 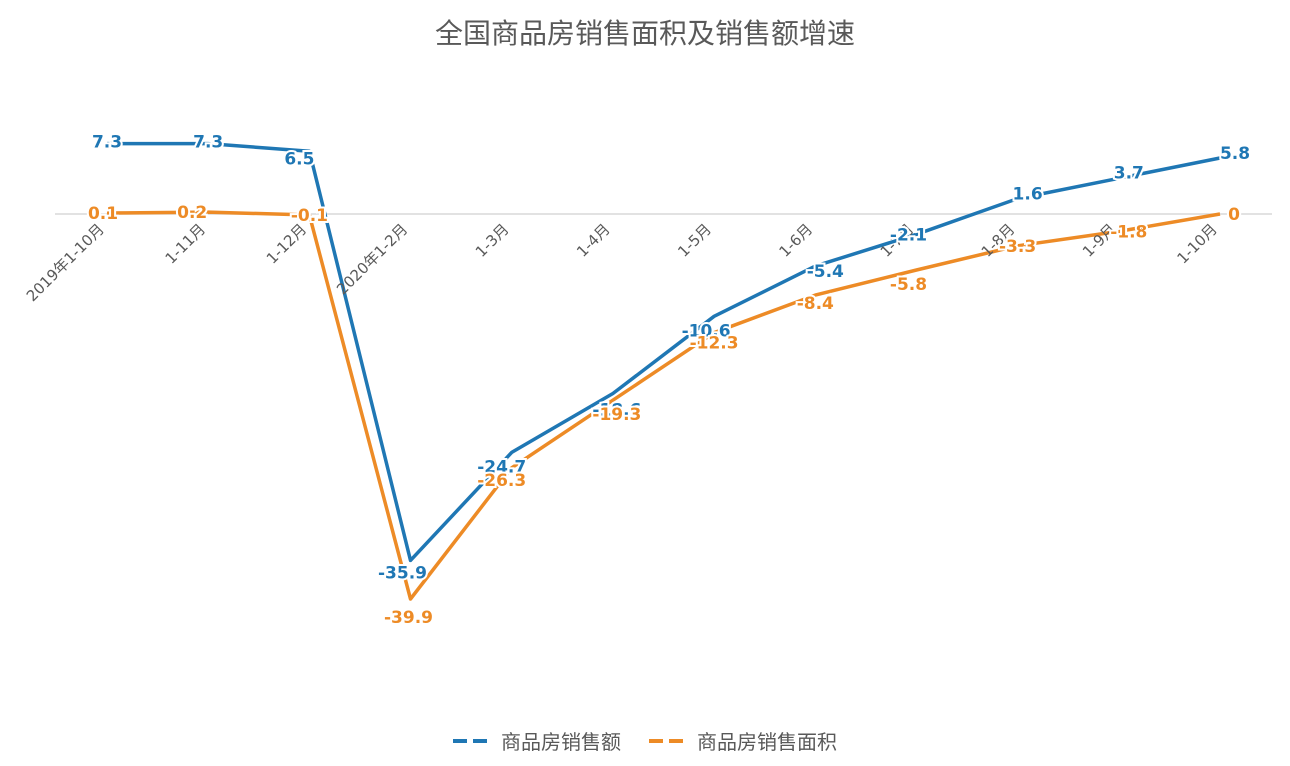 What do you see at coordinates (185, 243) in the screenshot?
I see `x-tick-label: 1-11月` at bounding box center [185, 243].